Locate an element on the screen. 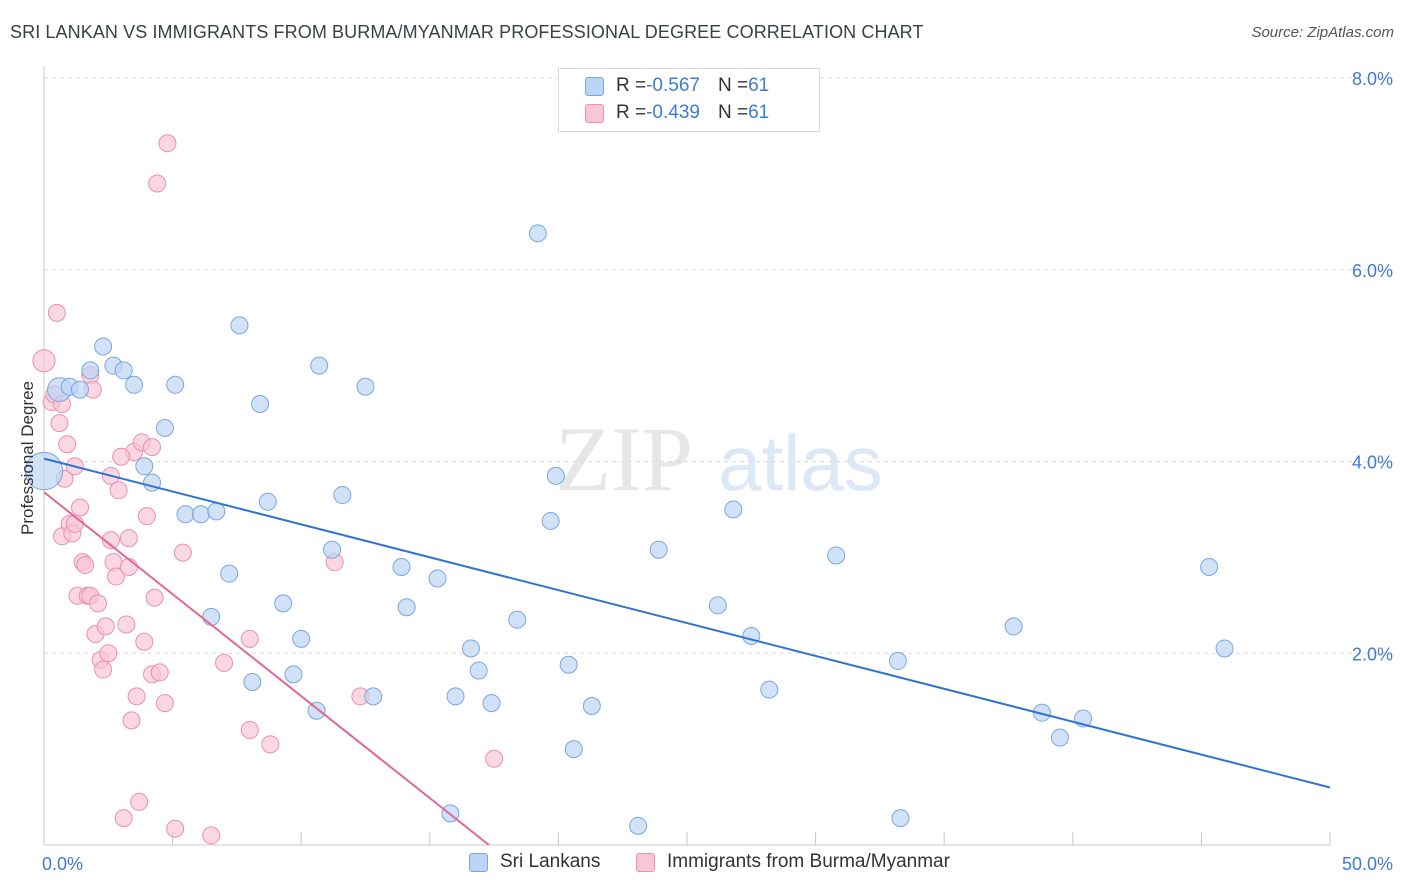  series-swatch-blue is located at coordinates (478, 862).